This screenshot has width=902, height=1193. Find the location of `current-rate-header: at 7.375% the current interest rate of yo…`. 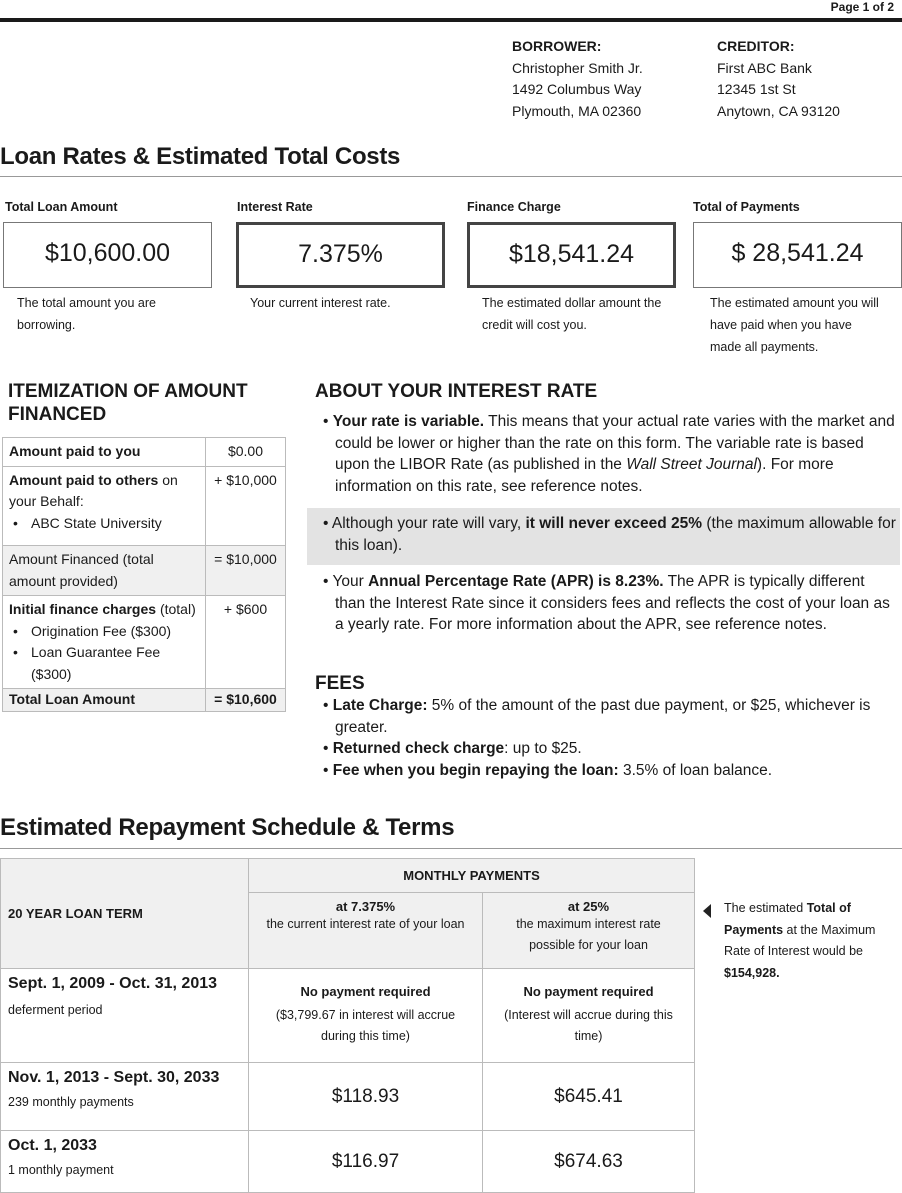

current-rate-header: at 7.375% the current interest rate of yo… is located at coordinates (365, 930).